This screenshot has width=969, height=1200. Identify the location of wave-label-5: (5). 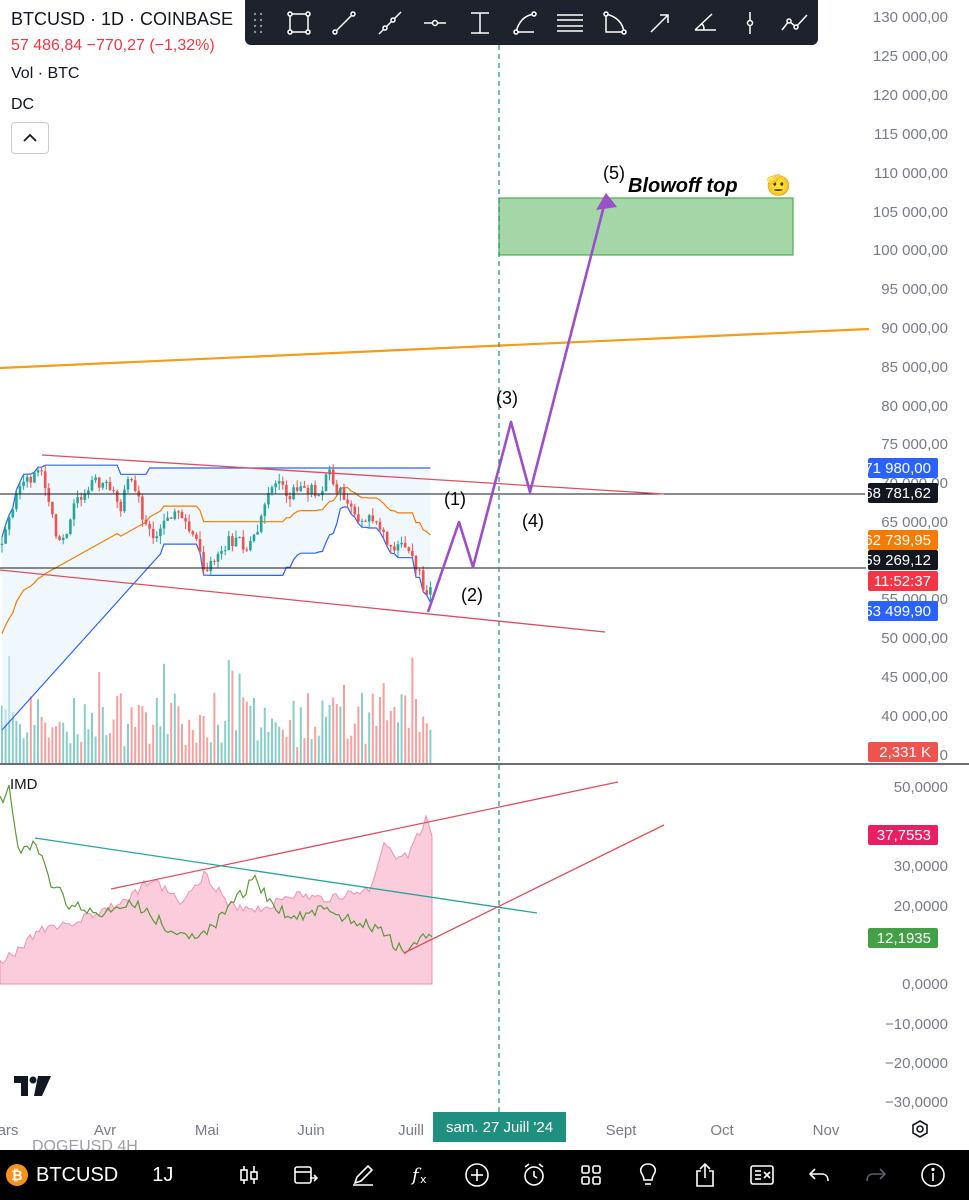
(614, 173).